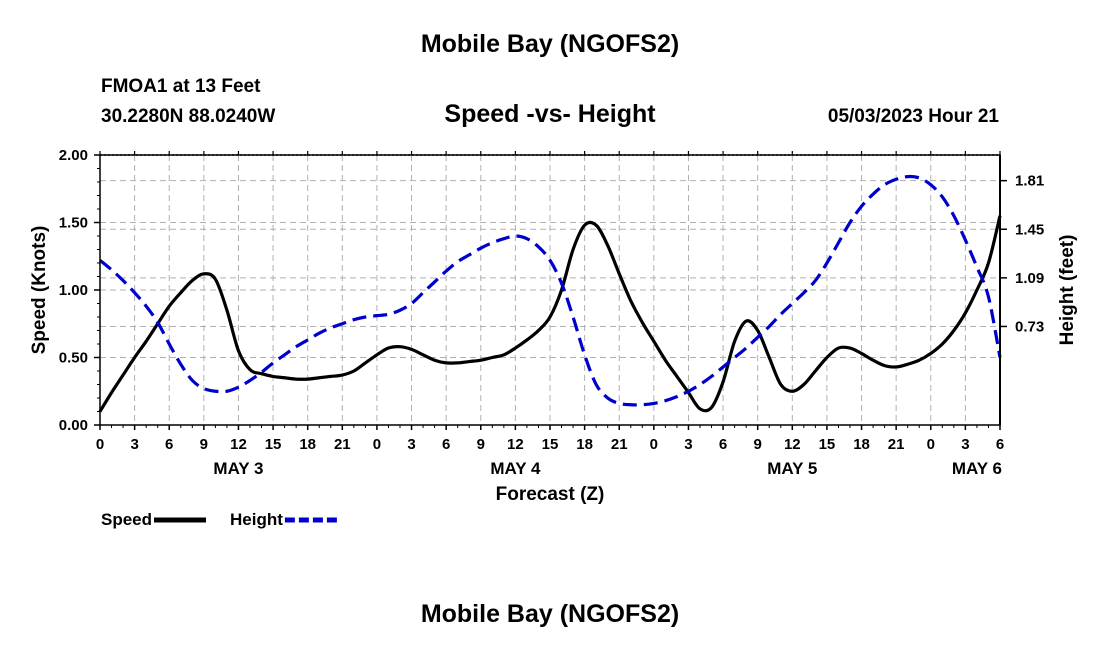 This screenshot has width=1100, height=650. I want to click on station-label: FMOA1 at 13 Feet, so click(181, 86).